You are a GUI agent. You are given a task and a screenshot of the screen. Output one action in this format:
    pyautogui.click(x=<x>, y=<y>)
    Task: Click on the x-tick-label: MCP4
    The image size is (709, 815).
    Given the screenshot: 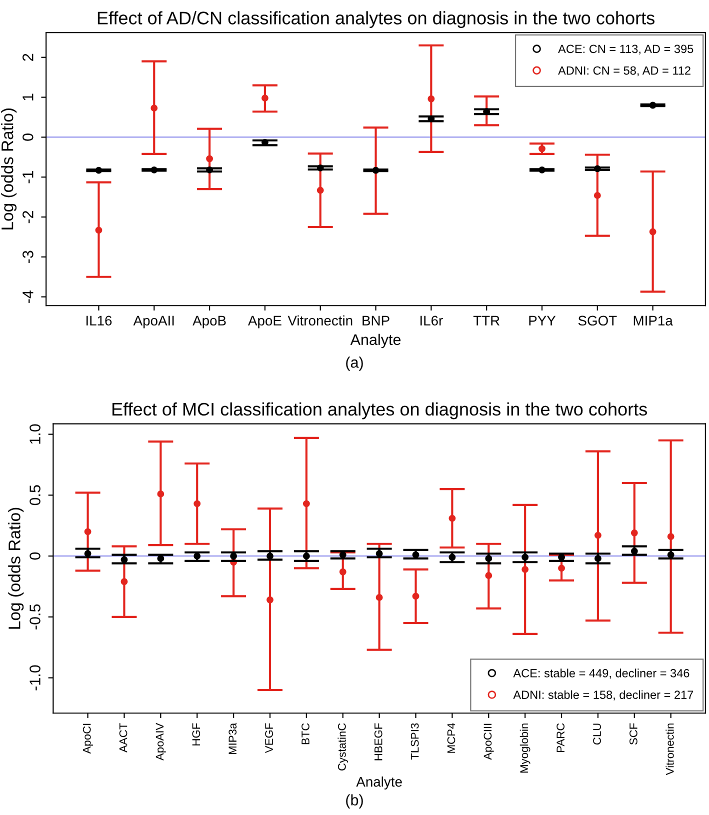 What is the action you would take?
    pyautogui.click(x=451, y=738)
    